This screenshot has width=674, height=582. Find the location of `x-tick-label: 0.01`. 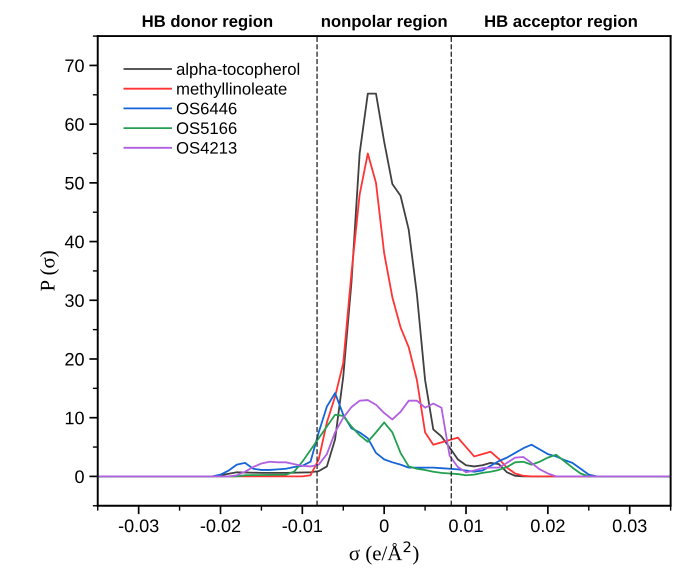

x-tick-label: 0.01 is located at coordinates (466, 525).